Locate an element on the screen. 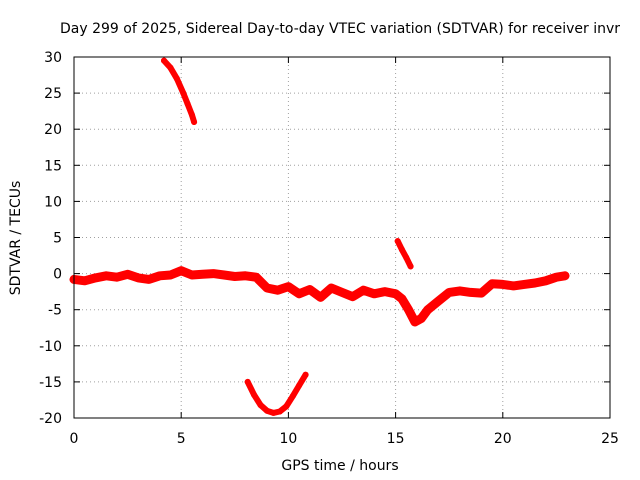  y-axis-label: SDTVAR / TECUs is located at coordinates (16, 238).